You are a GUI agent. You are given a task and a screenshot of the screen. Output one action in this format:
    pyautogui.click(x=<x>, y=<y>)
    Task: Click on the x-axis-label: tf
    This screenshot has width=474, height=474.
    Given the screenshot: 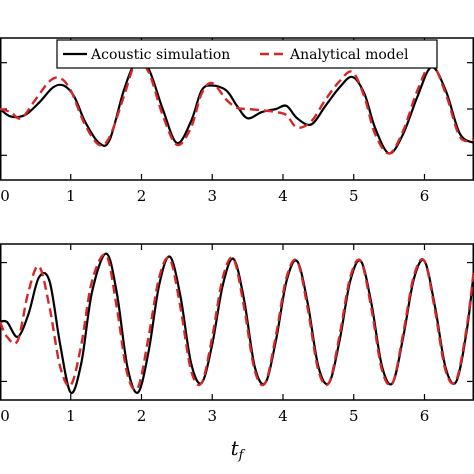 What is the action you would take?
    pyautogui.click(x=238, y=449)
    